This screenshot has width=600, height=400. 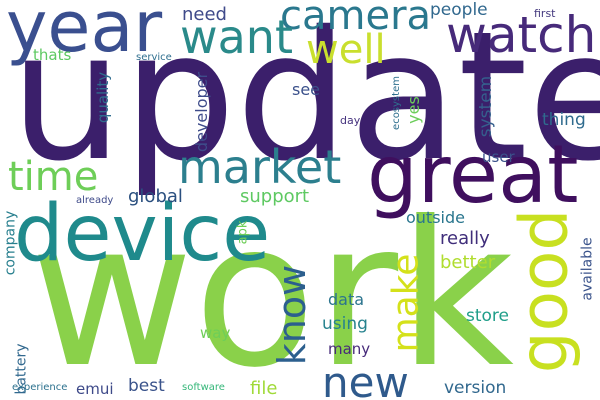 I want to click on word-see: see, so click(x=306, y=89).